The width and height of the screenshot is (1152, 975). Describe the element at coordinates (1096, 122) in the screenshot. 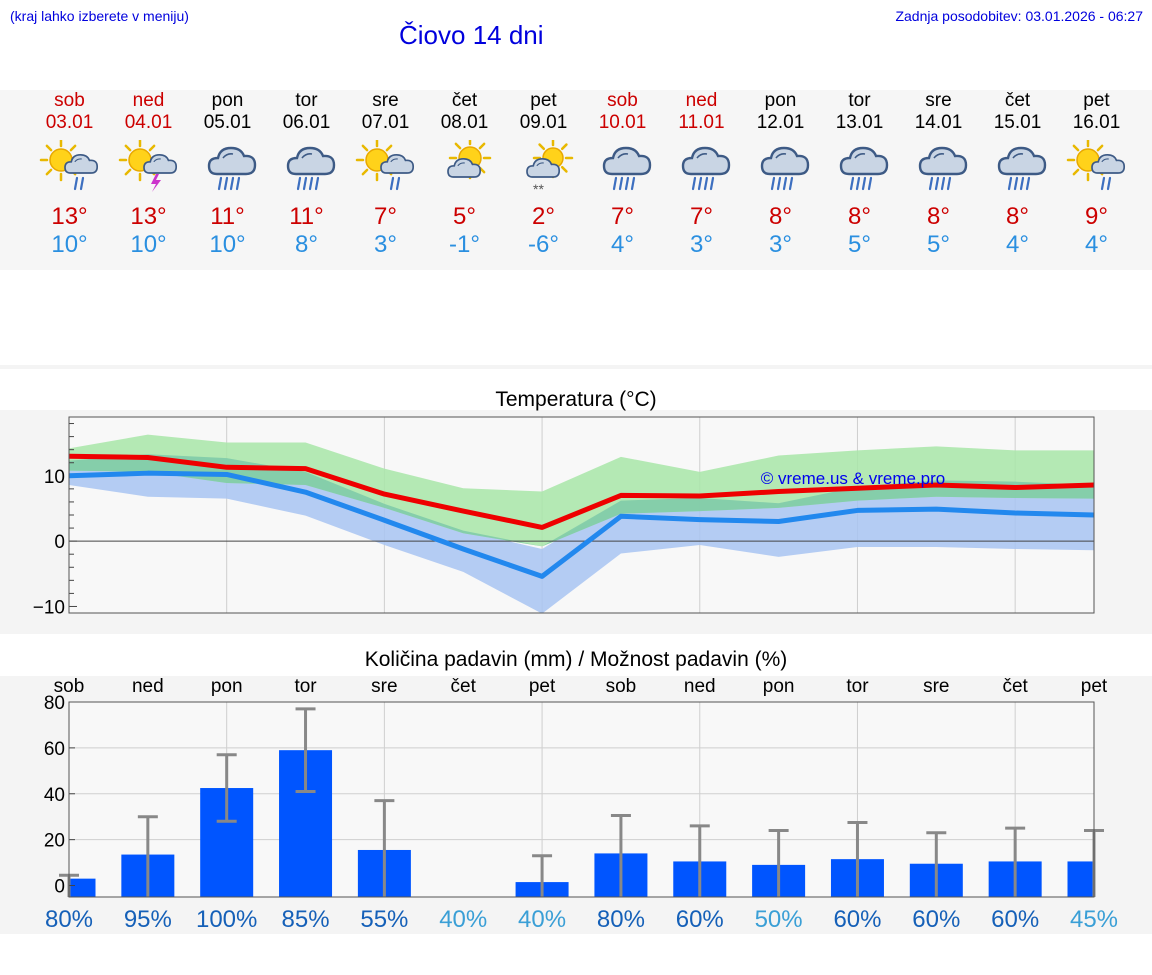

I see `day-date: 16.01` at that location.